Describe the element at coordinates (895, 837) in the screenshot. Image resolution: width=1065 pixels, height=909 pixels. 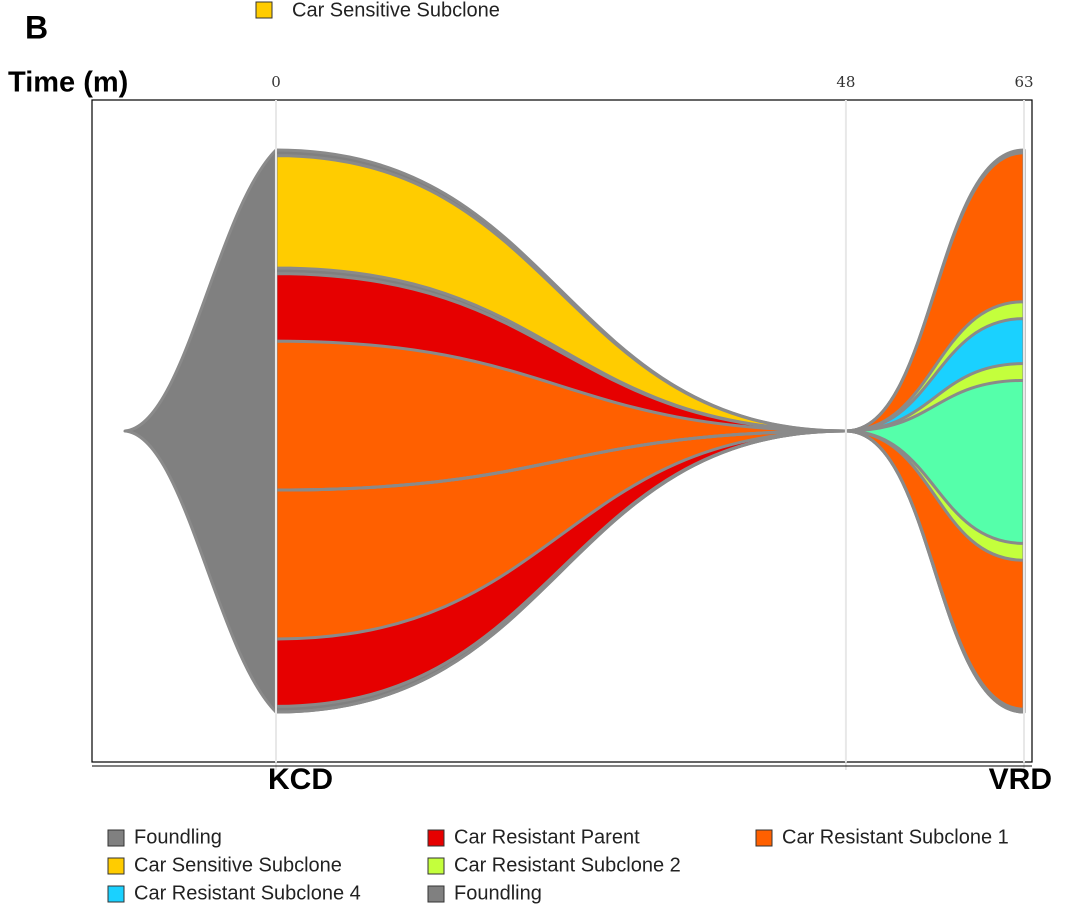
I see `legend-label: Car Resistant Subclone 1` at that location.